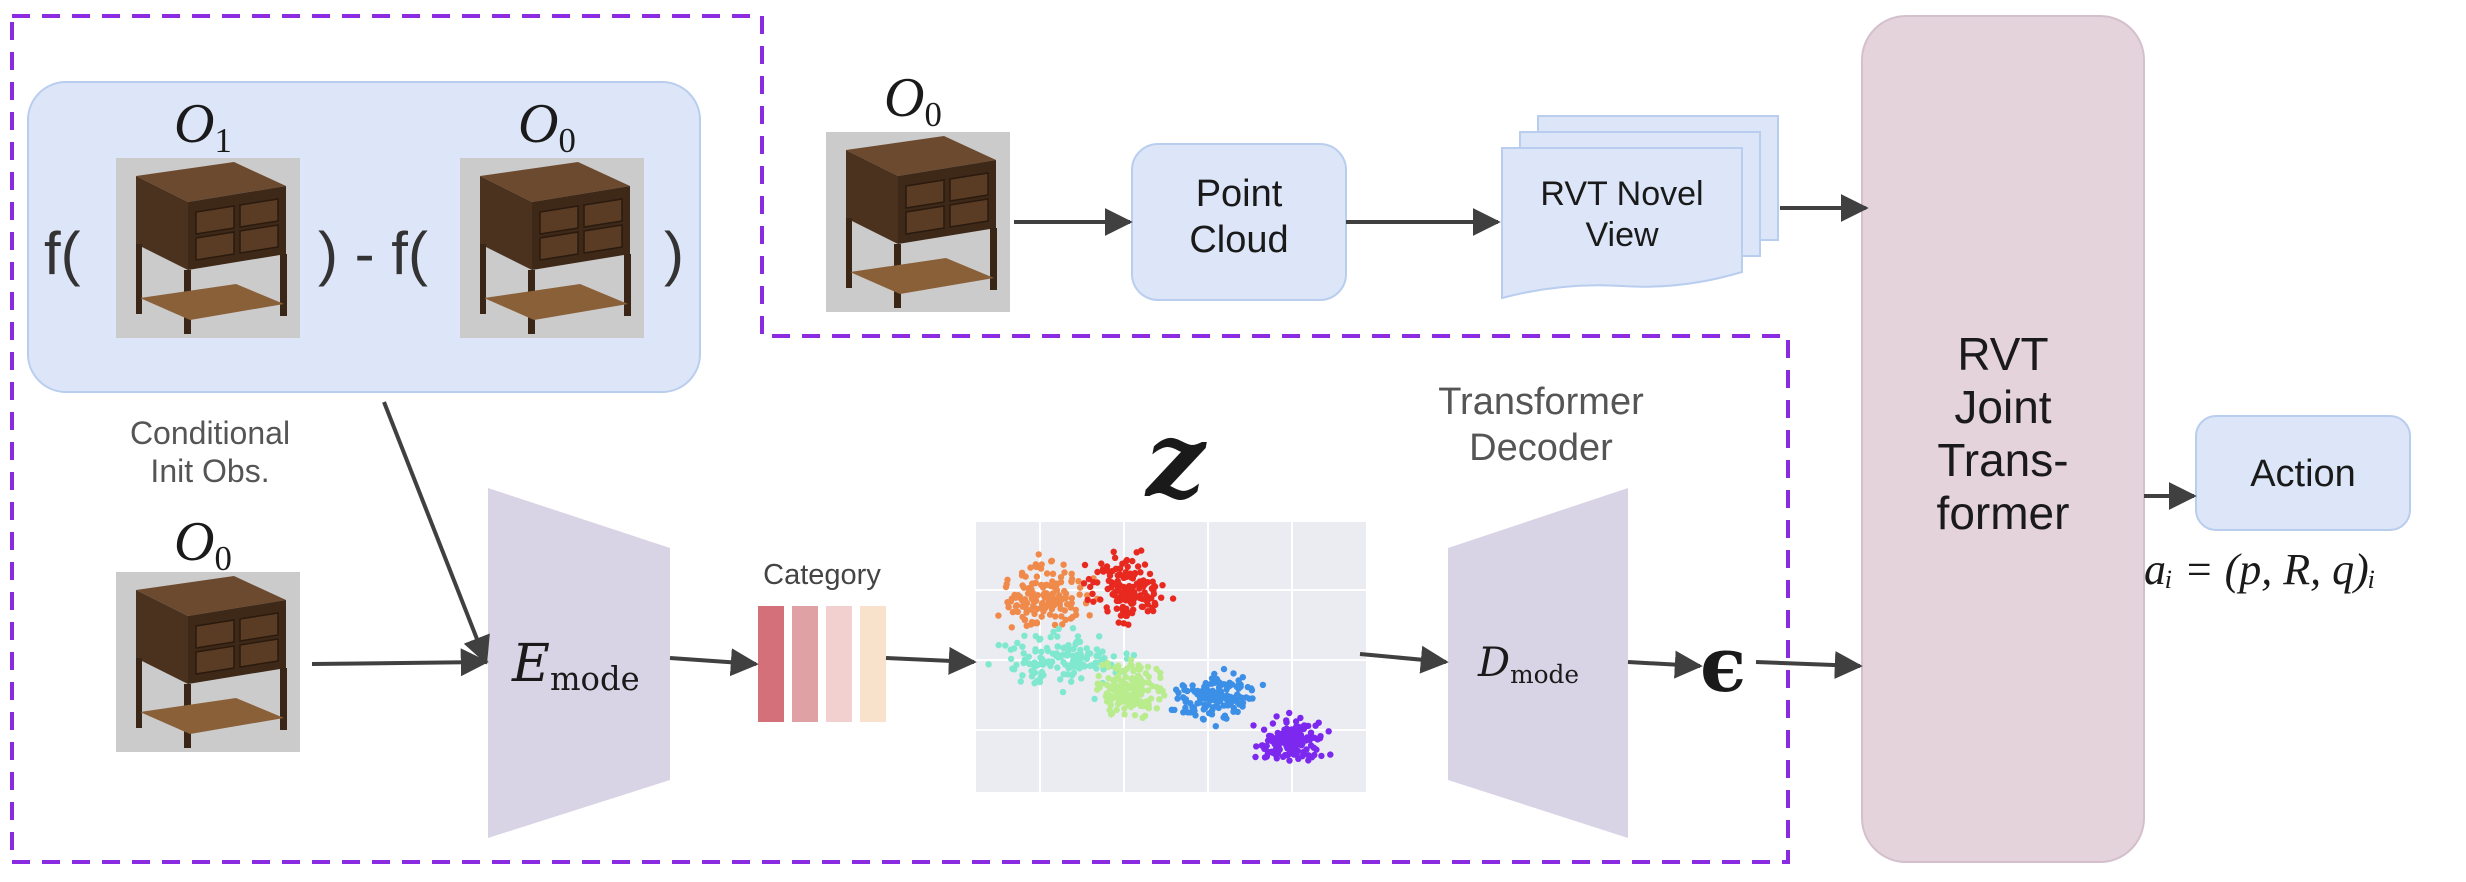 The image size is (2466, 882). I want to click on category-label: Category, so click(822, 575).